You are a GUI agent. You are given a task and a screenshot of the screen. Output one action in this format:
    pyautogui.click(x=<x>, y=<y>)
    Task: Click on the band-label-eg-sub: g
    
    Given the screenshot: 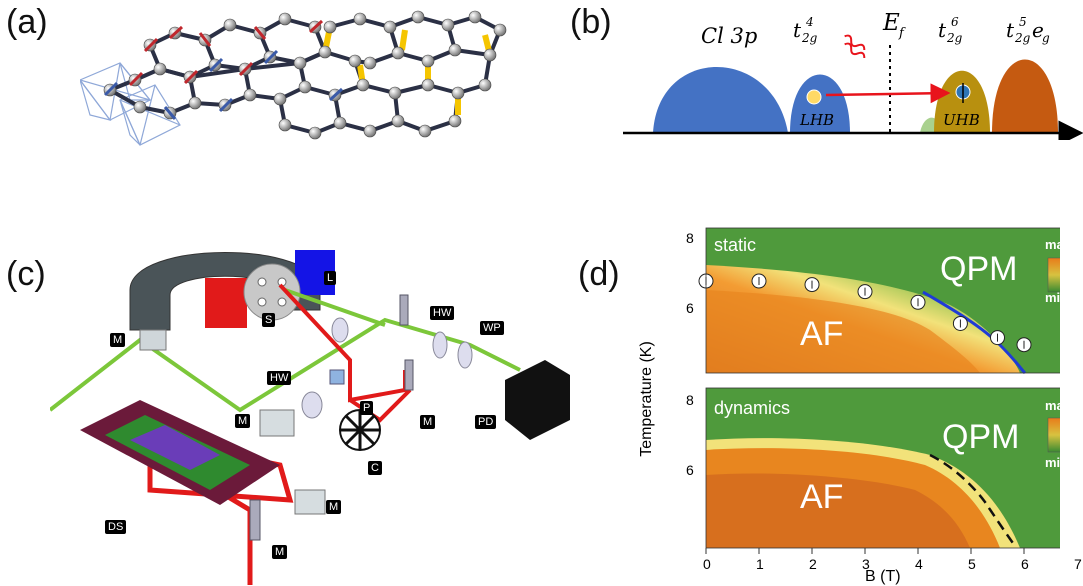 What is the action you would take?
    pyautogui.click(x=1046, y=38)
    